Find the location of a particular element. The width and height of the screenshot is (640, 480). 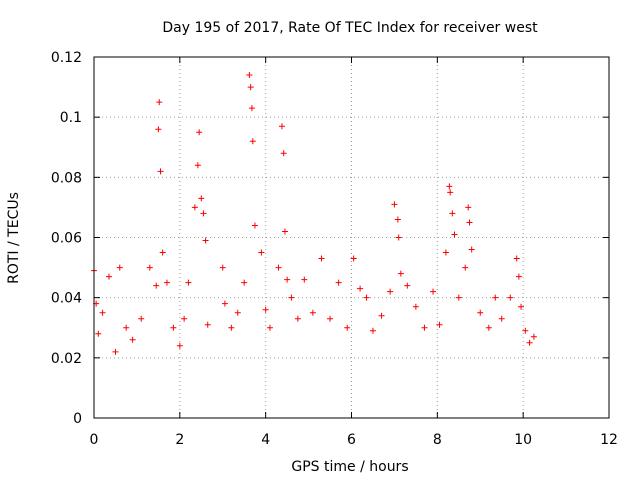

y-tick-label: 0.04 is located at coordinates (66, 299).